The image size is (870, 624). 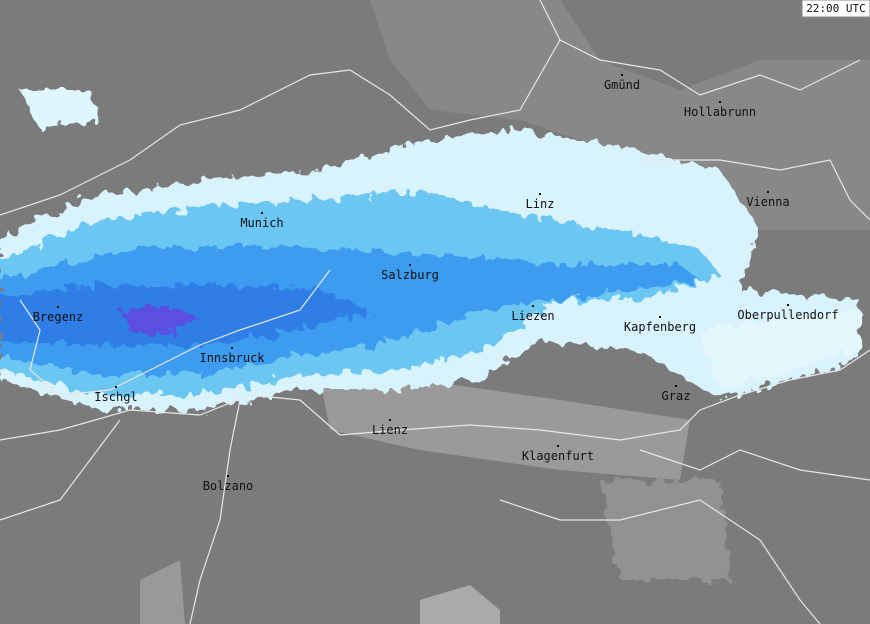 What do you see at coordinates (58, 317) in the screenshot?
I see `city-label: Bregenz` at bounding box center [58, 317].